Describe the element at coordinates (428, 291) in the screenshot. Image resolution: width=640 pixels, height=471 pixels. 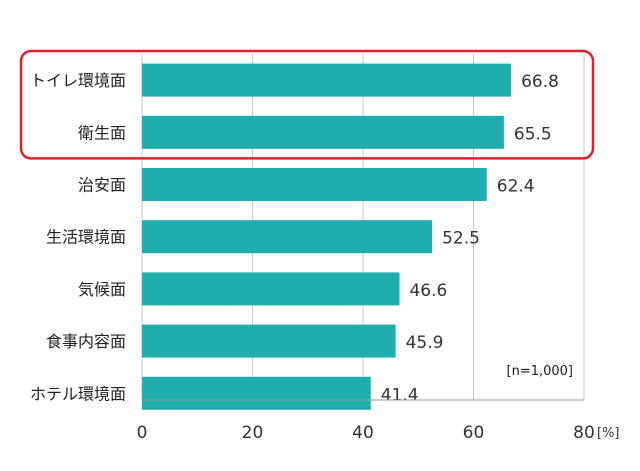
I see `value-label: 46.6` at that location.